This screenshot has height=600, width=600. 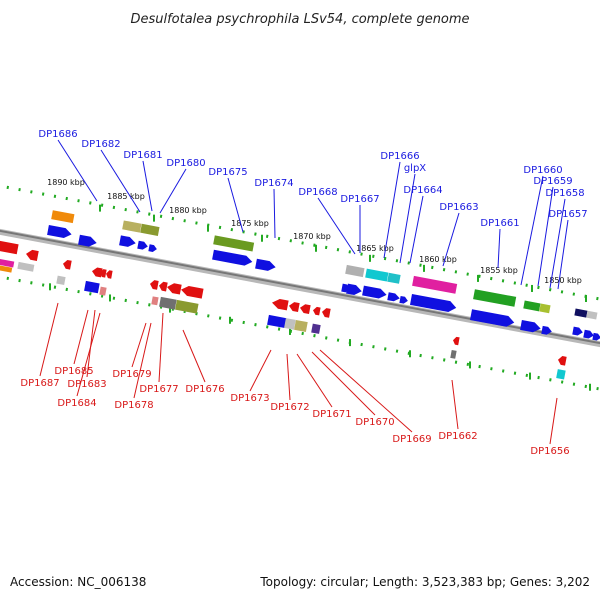 What do you see at coordinates (415, 168) in the screenshot?
I see `top-gene-label: glpX` at bounding box center [415, 168].